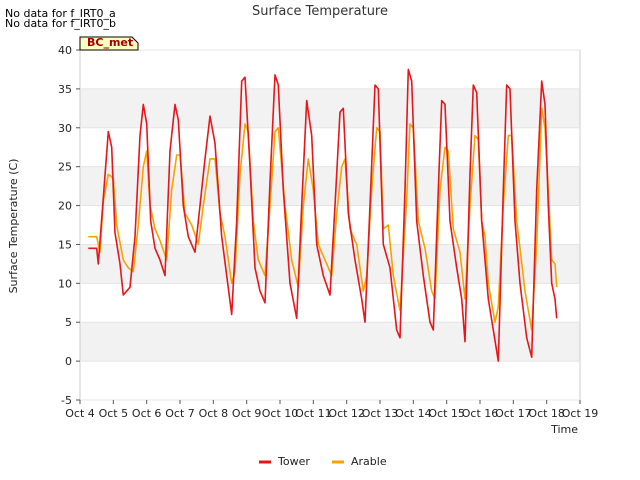  What do you see at coordinates (66, 400) in the screenshot?
I see `y-tick-label: -5` at bounding box center [66, 400].